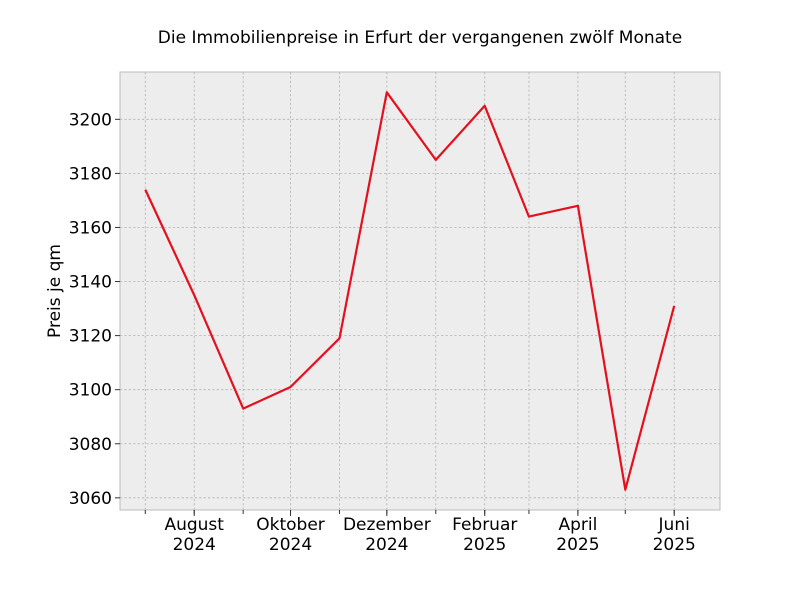  Describe the element at coordinates (90, 337) in the screenshot. I see `y-tick-label: 3120` at that location.